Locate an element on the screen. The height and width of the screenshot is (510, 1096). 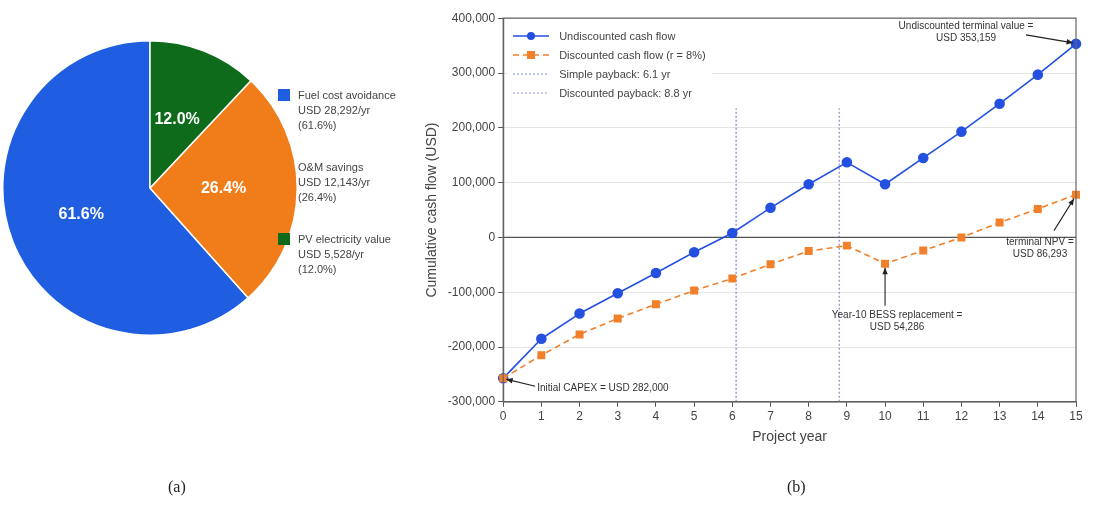
legend-label: Discounted payback: 8.8 yr is located at coordinates (625, 92).